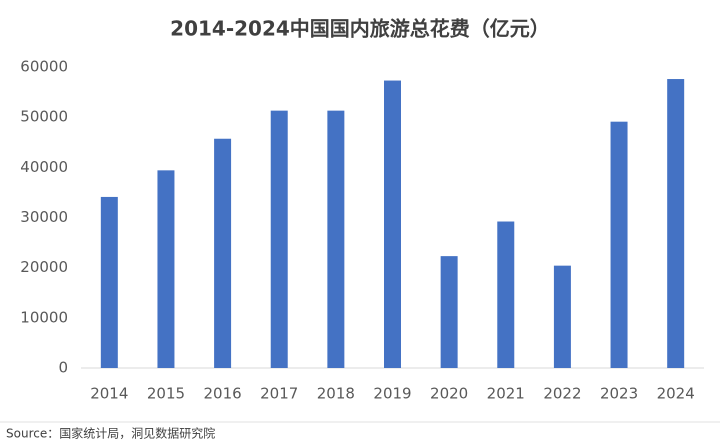 The width and height of the screenshot is (720, 444). I want to click on y-tick-label: 50000, so click(44, 117).